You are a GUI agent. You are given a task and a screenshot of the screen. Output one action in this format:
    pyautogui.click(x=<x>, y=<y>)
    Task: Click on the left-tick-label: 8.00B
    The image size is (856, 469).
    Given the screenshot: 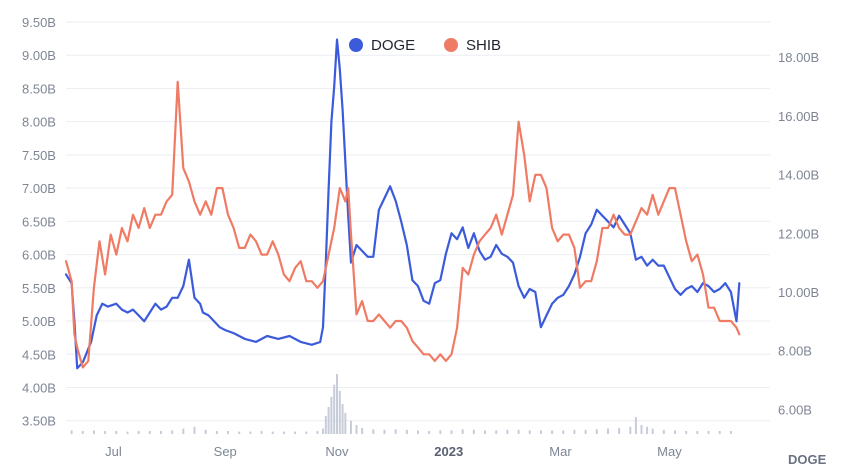 What is the action you would take?
    pyautogui.click(x=39, y=122)
    